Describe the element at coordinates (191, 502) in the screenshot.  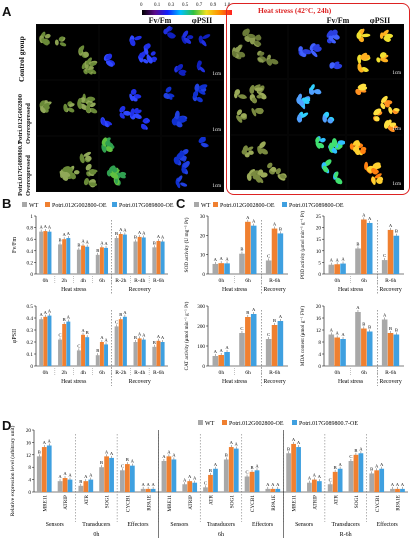
I see `gene-label: ATRIP` at that location.